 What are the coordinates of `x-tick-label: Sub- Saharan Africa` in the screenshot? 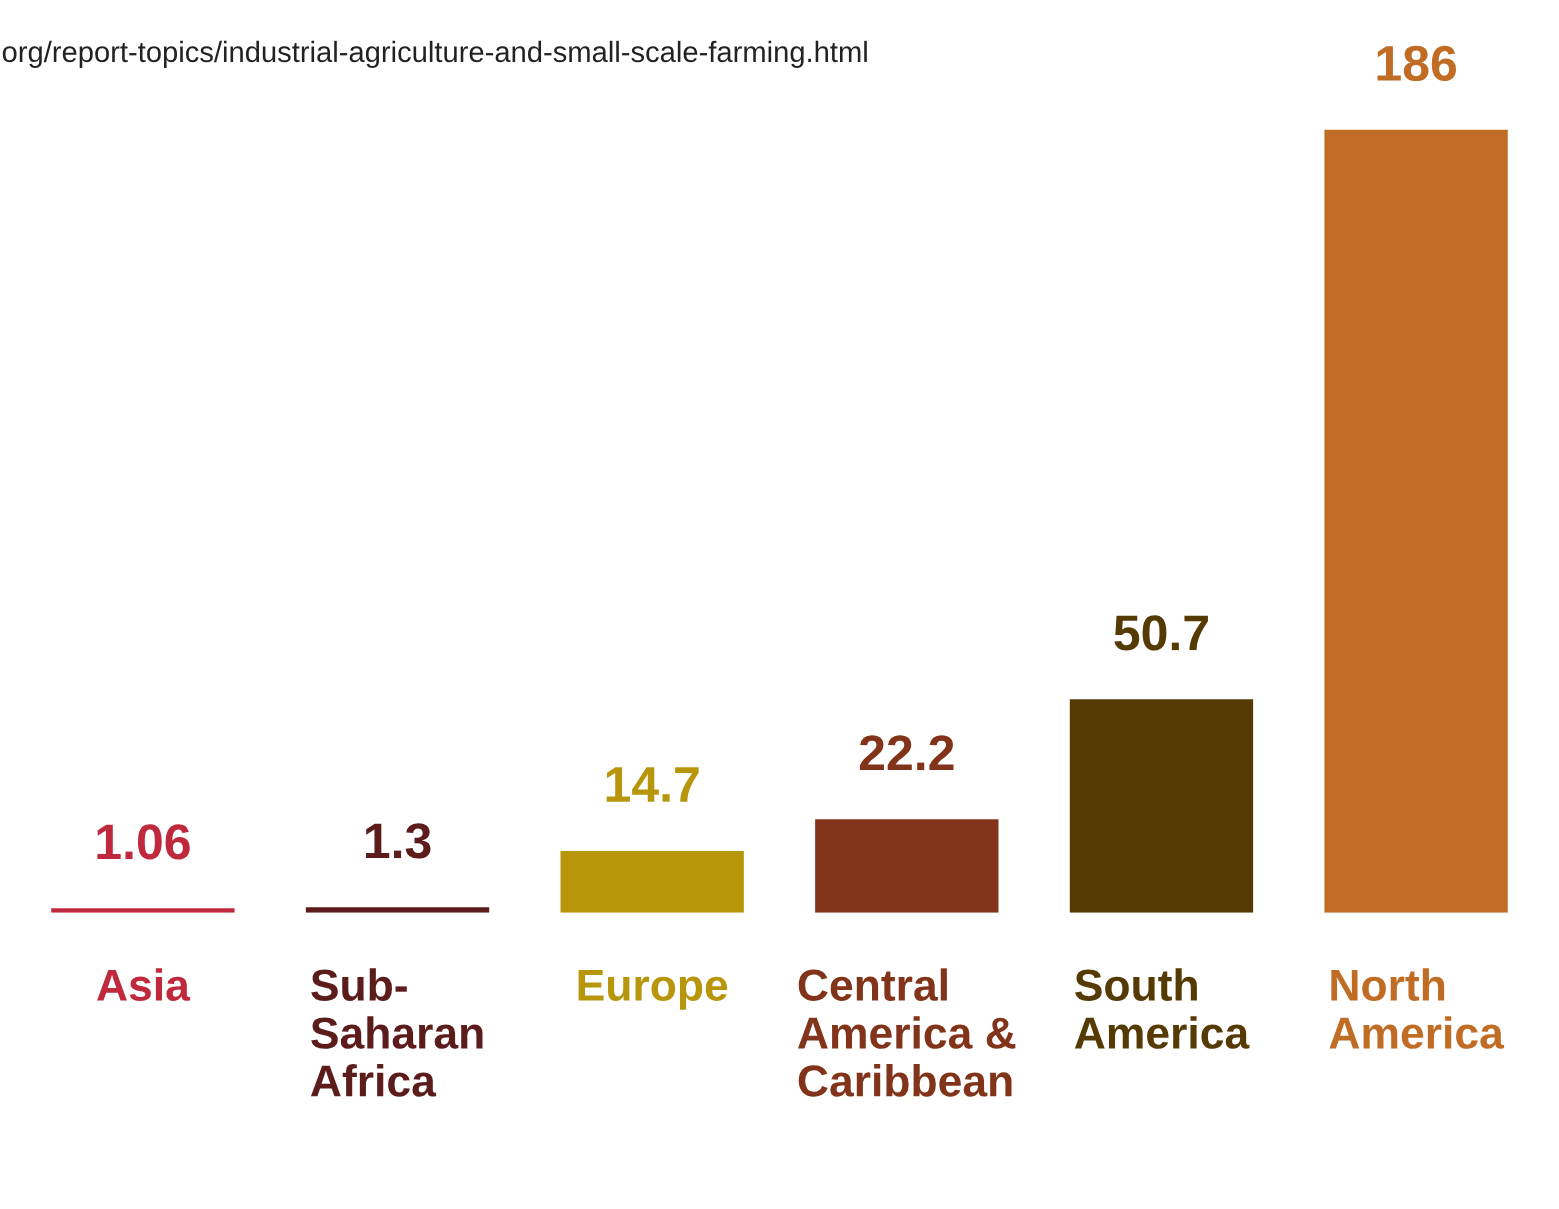 It's located at (396, 1032).